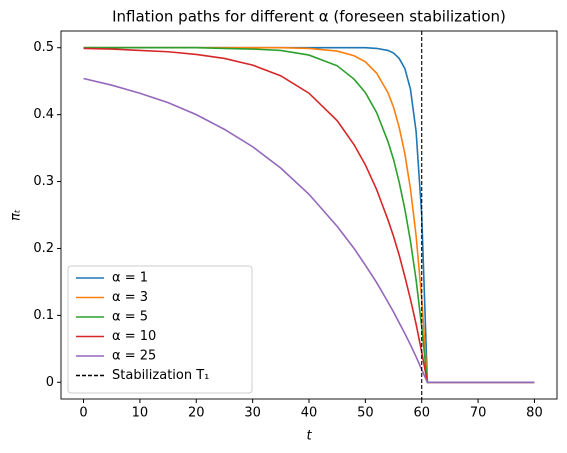 The image size is (567, 453). I want to click on legend-label: Stabilization T₁, so click(160, 375).